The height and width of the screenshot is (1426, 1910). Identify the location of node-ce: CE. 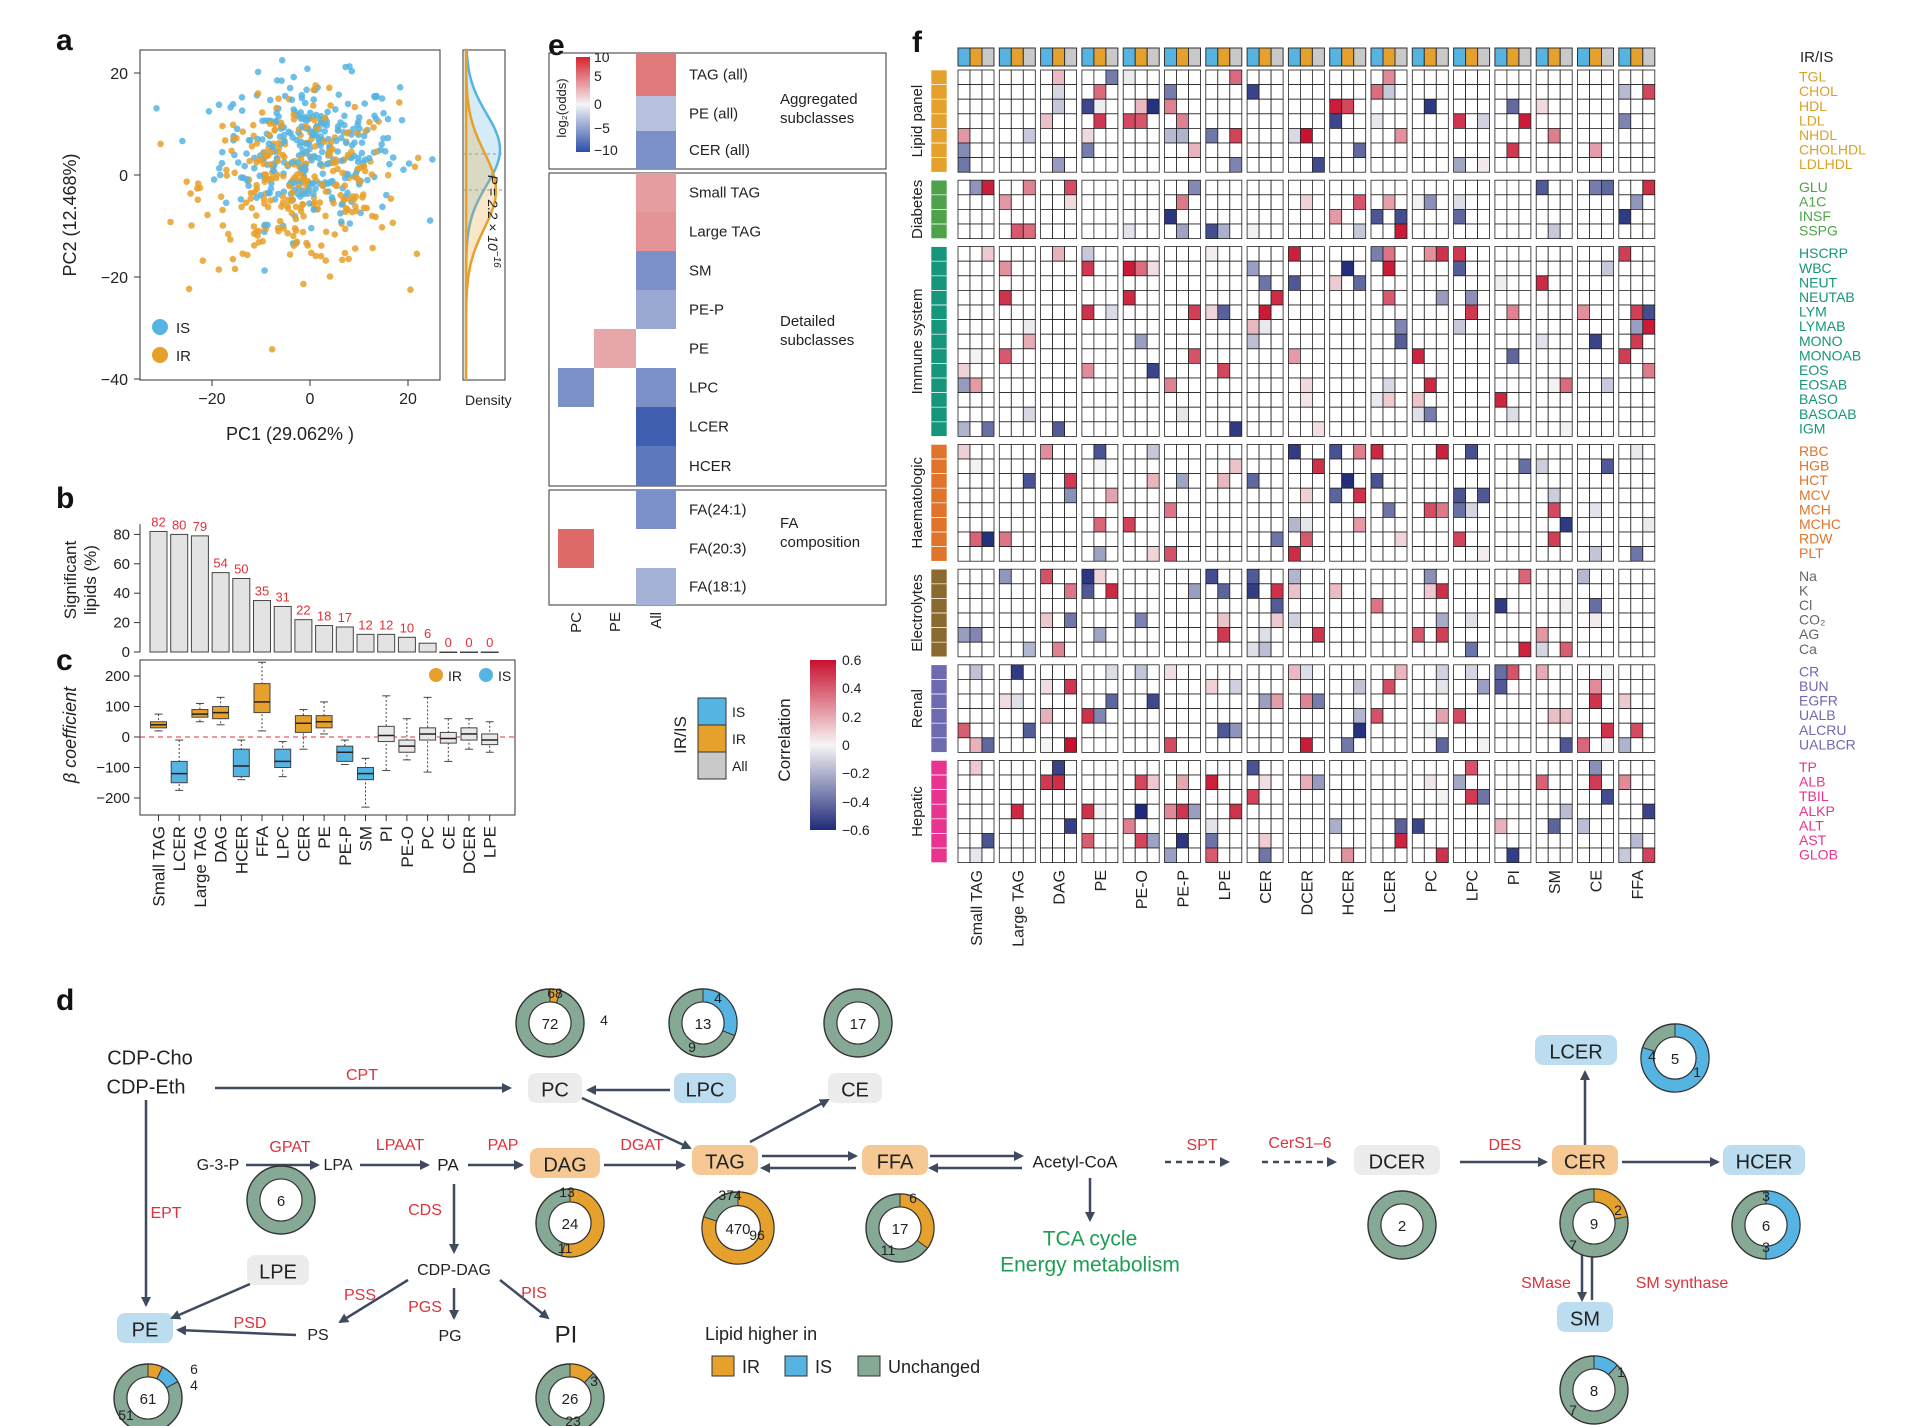
(855, 1090).